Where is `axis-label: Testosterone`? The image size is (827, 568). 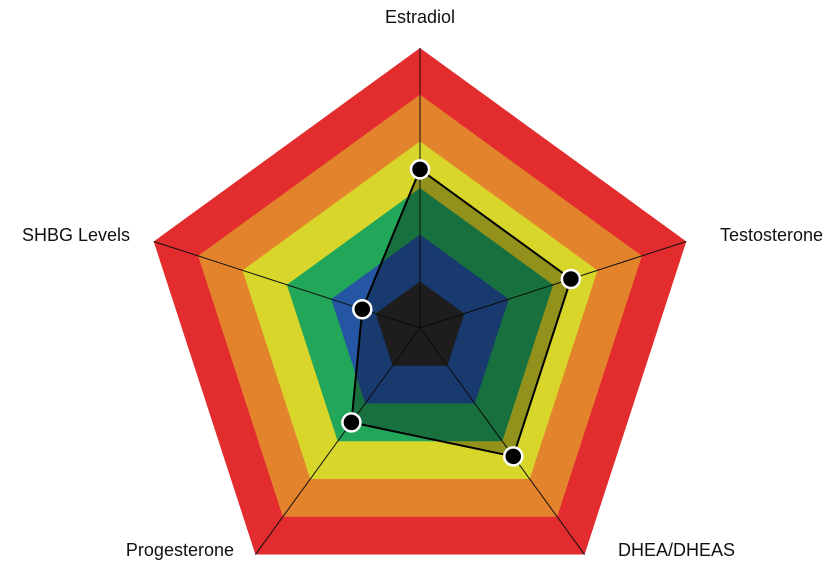 axis-label: Testosterone is located at coordinates (771, 235).